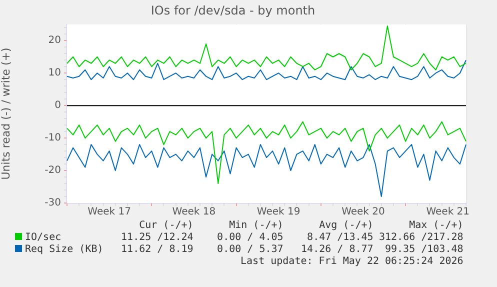 Image resolution: width=497 pixels, height=287 pixels. What do you see at coordinates (54, 73) in the screenshot?
I see `y-tick-label: 10` at bounding box center [54, 73].